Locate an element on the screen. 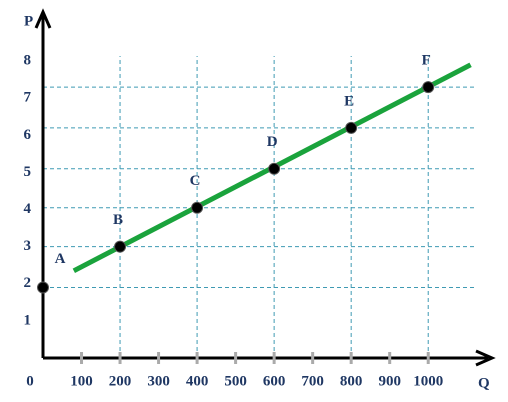 The height and width of the screenshot is (402, 508). x-tick-label: 200 is located at coordinates (120, 381).